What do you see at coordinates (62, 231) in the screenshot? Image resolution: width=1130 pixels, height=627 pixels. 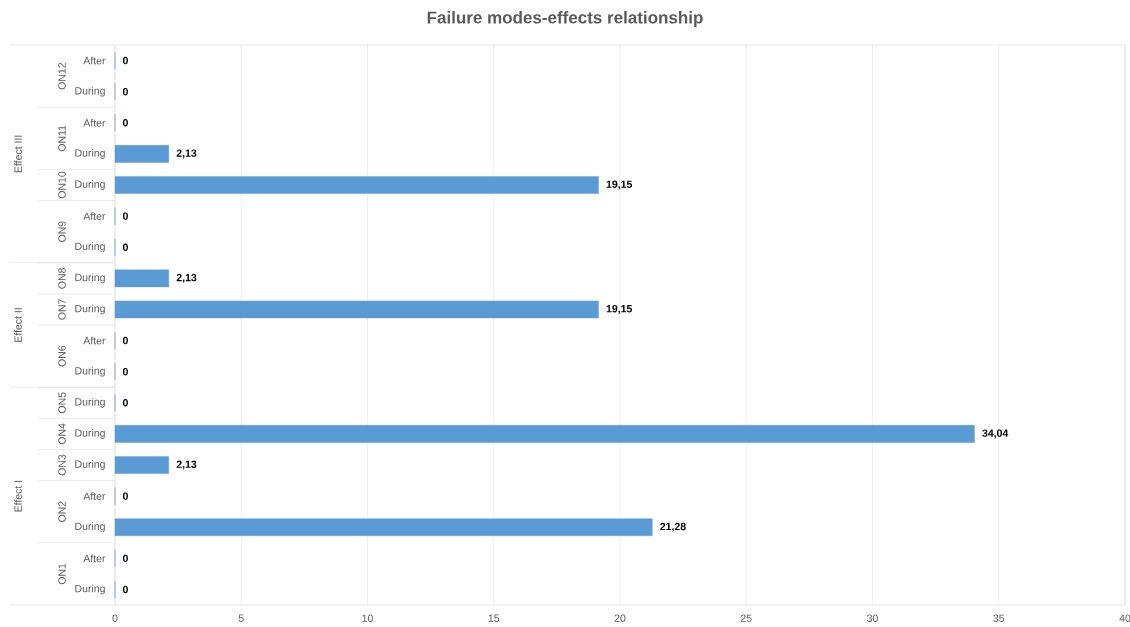 I see `text: ON9` at bounding box center [62, 231].